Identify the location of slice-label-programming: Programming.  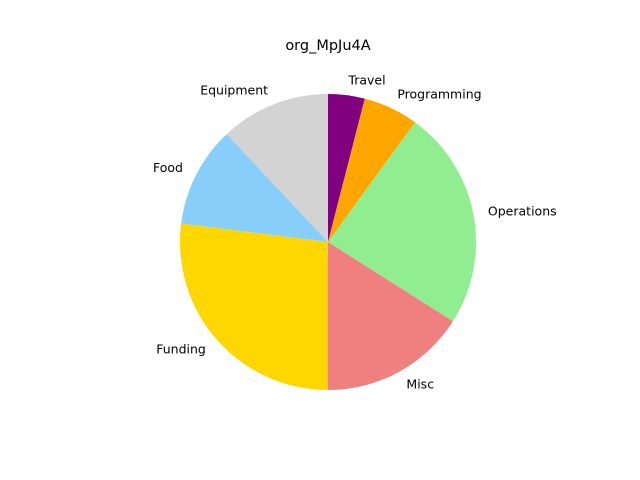
(439, 94).